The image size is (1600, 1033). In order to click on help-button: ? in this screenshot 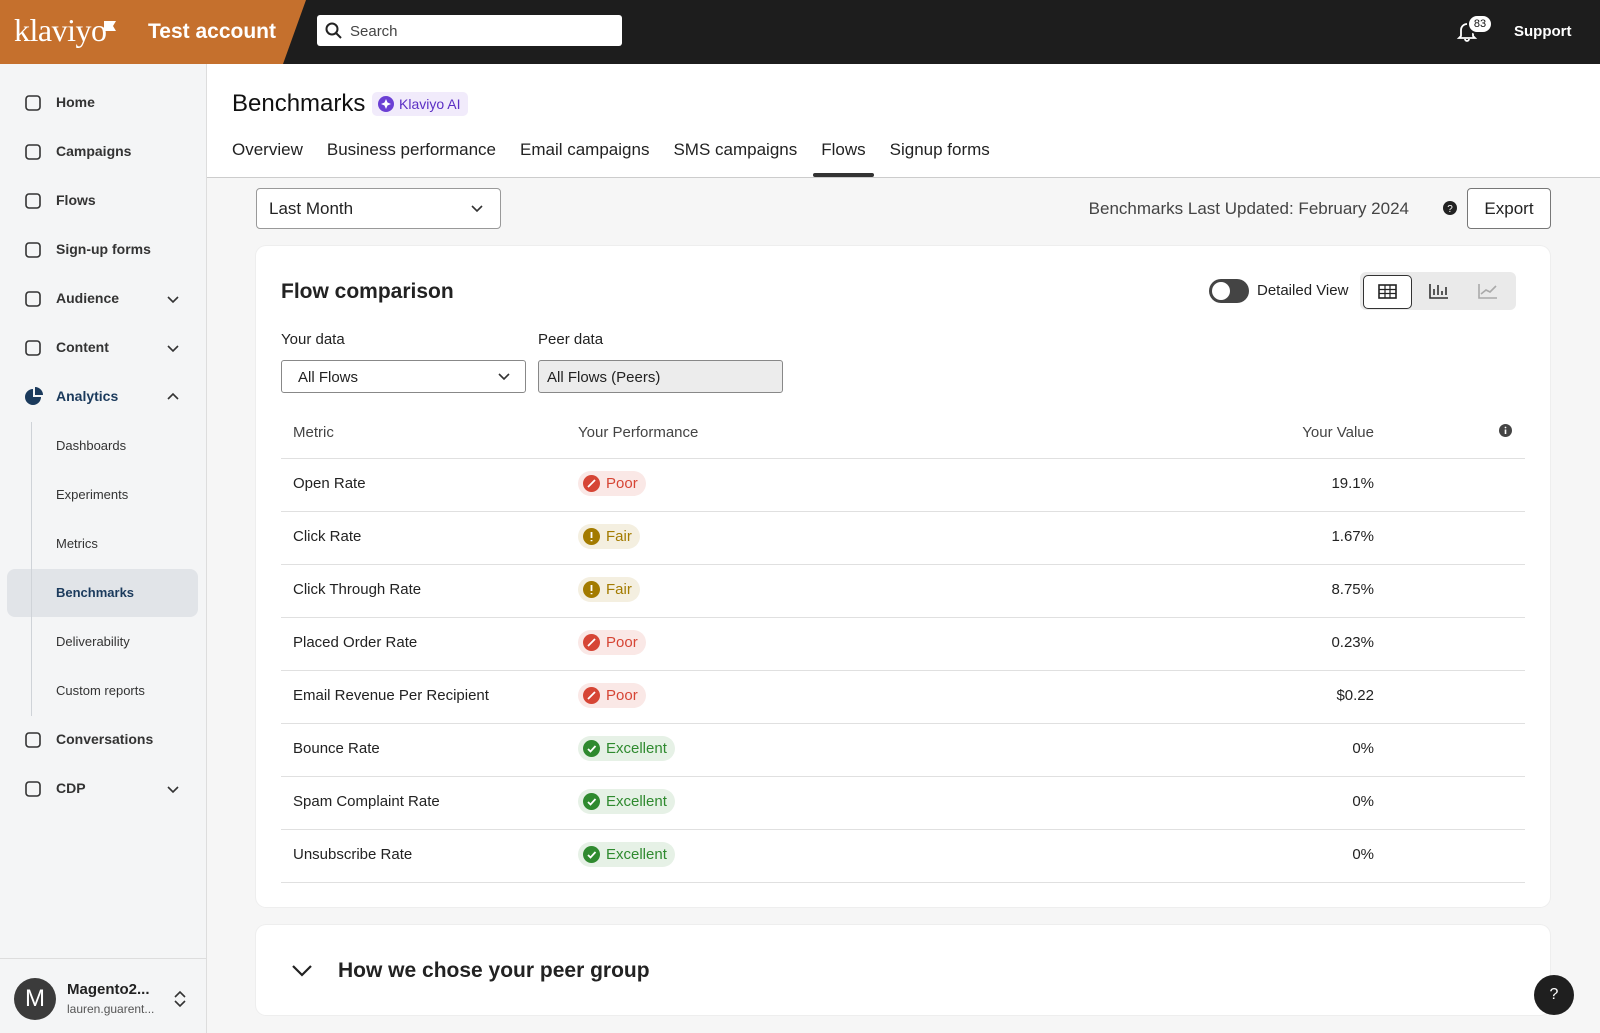, I will do `click(1554, 995)`.